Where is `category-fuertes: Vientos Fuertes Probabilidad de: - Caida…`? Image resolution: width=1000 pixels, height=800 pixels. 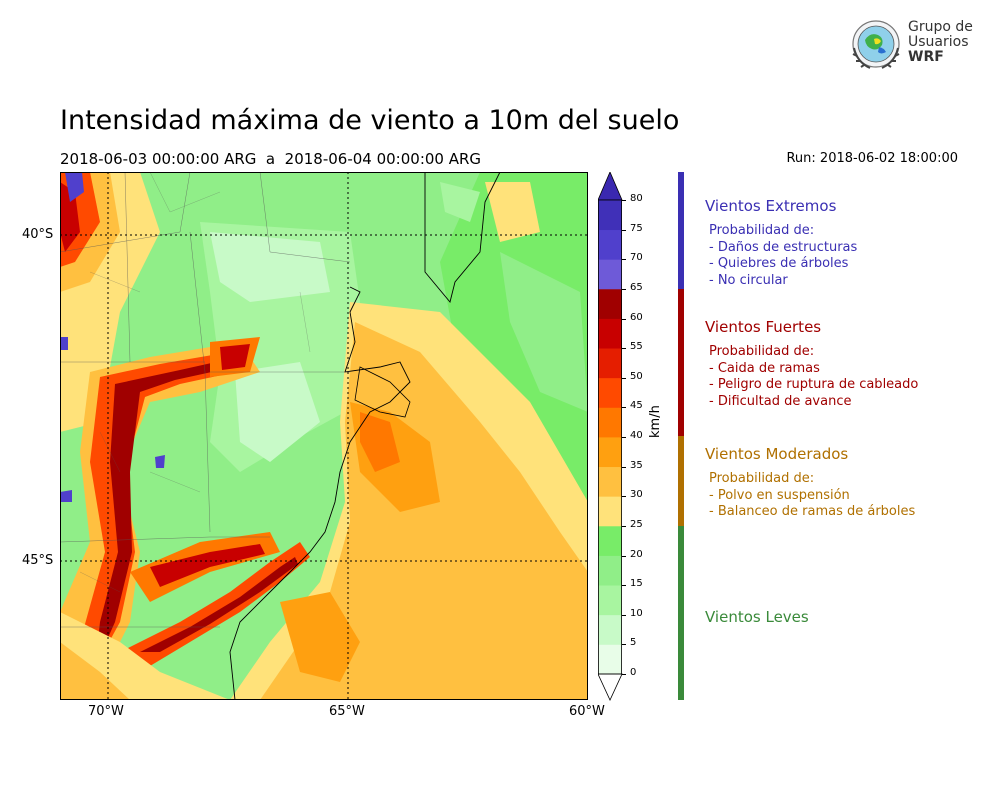 category-fuertes: Vientos Fuertes Probabilidad de: - Caida… is located at coordinates (850, 364).